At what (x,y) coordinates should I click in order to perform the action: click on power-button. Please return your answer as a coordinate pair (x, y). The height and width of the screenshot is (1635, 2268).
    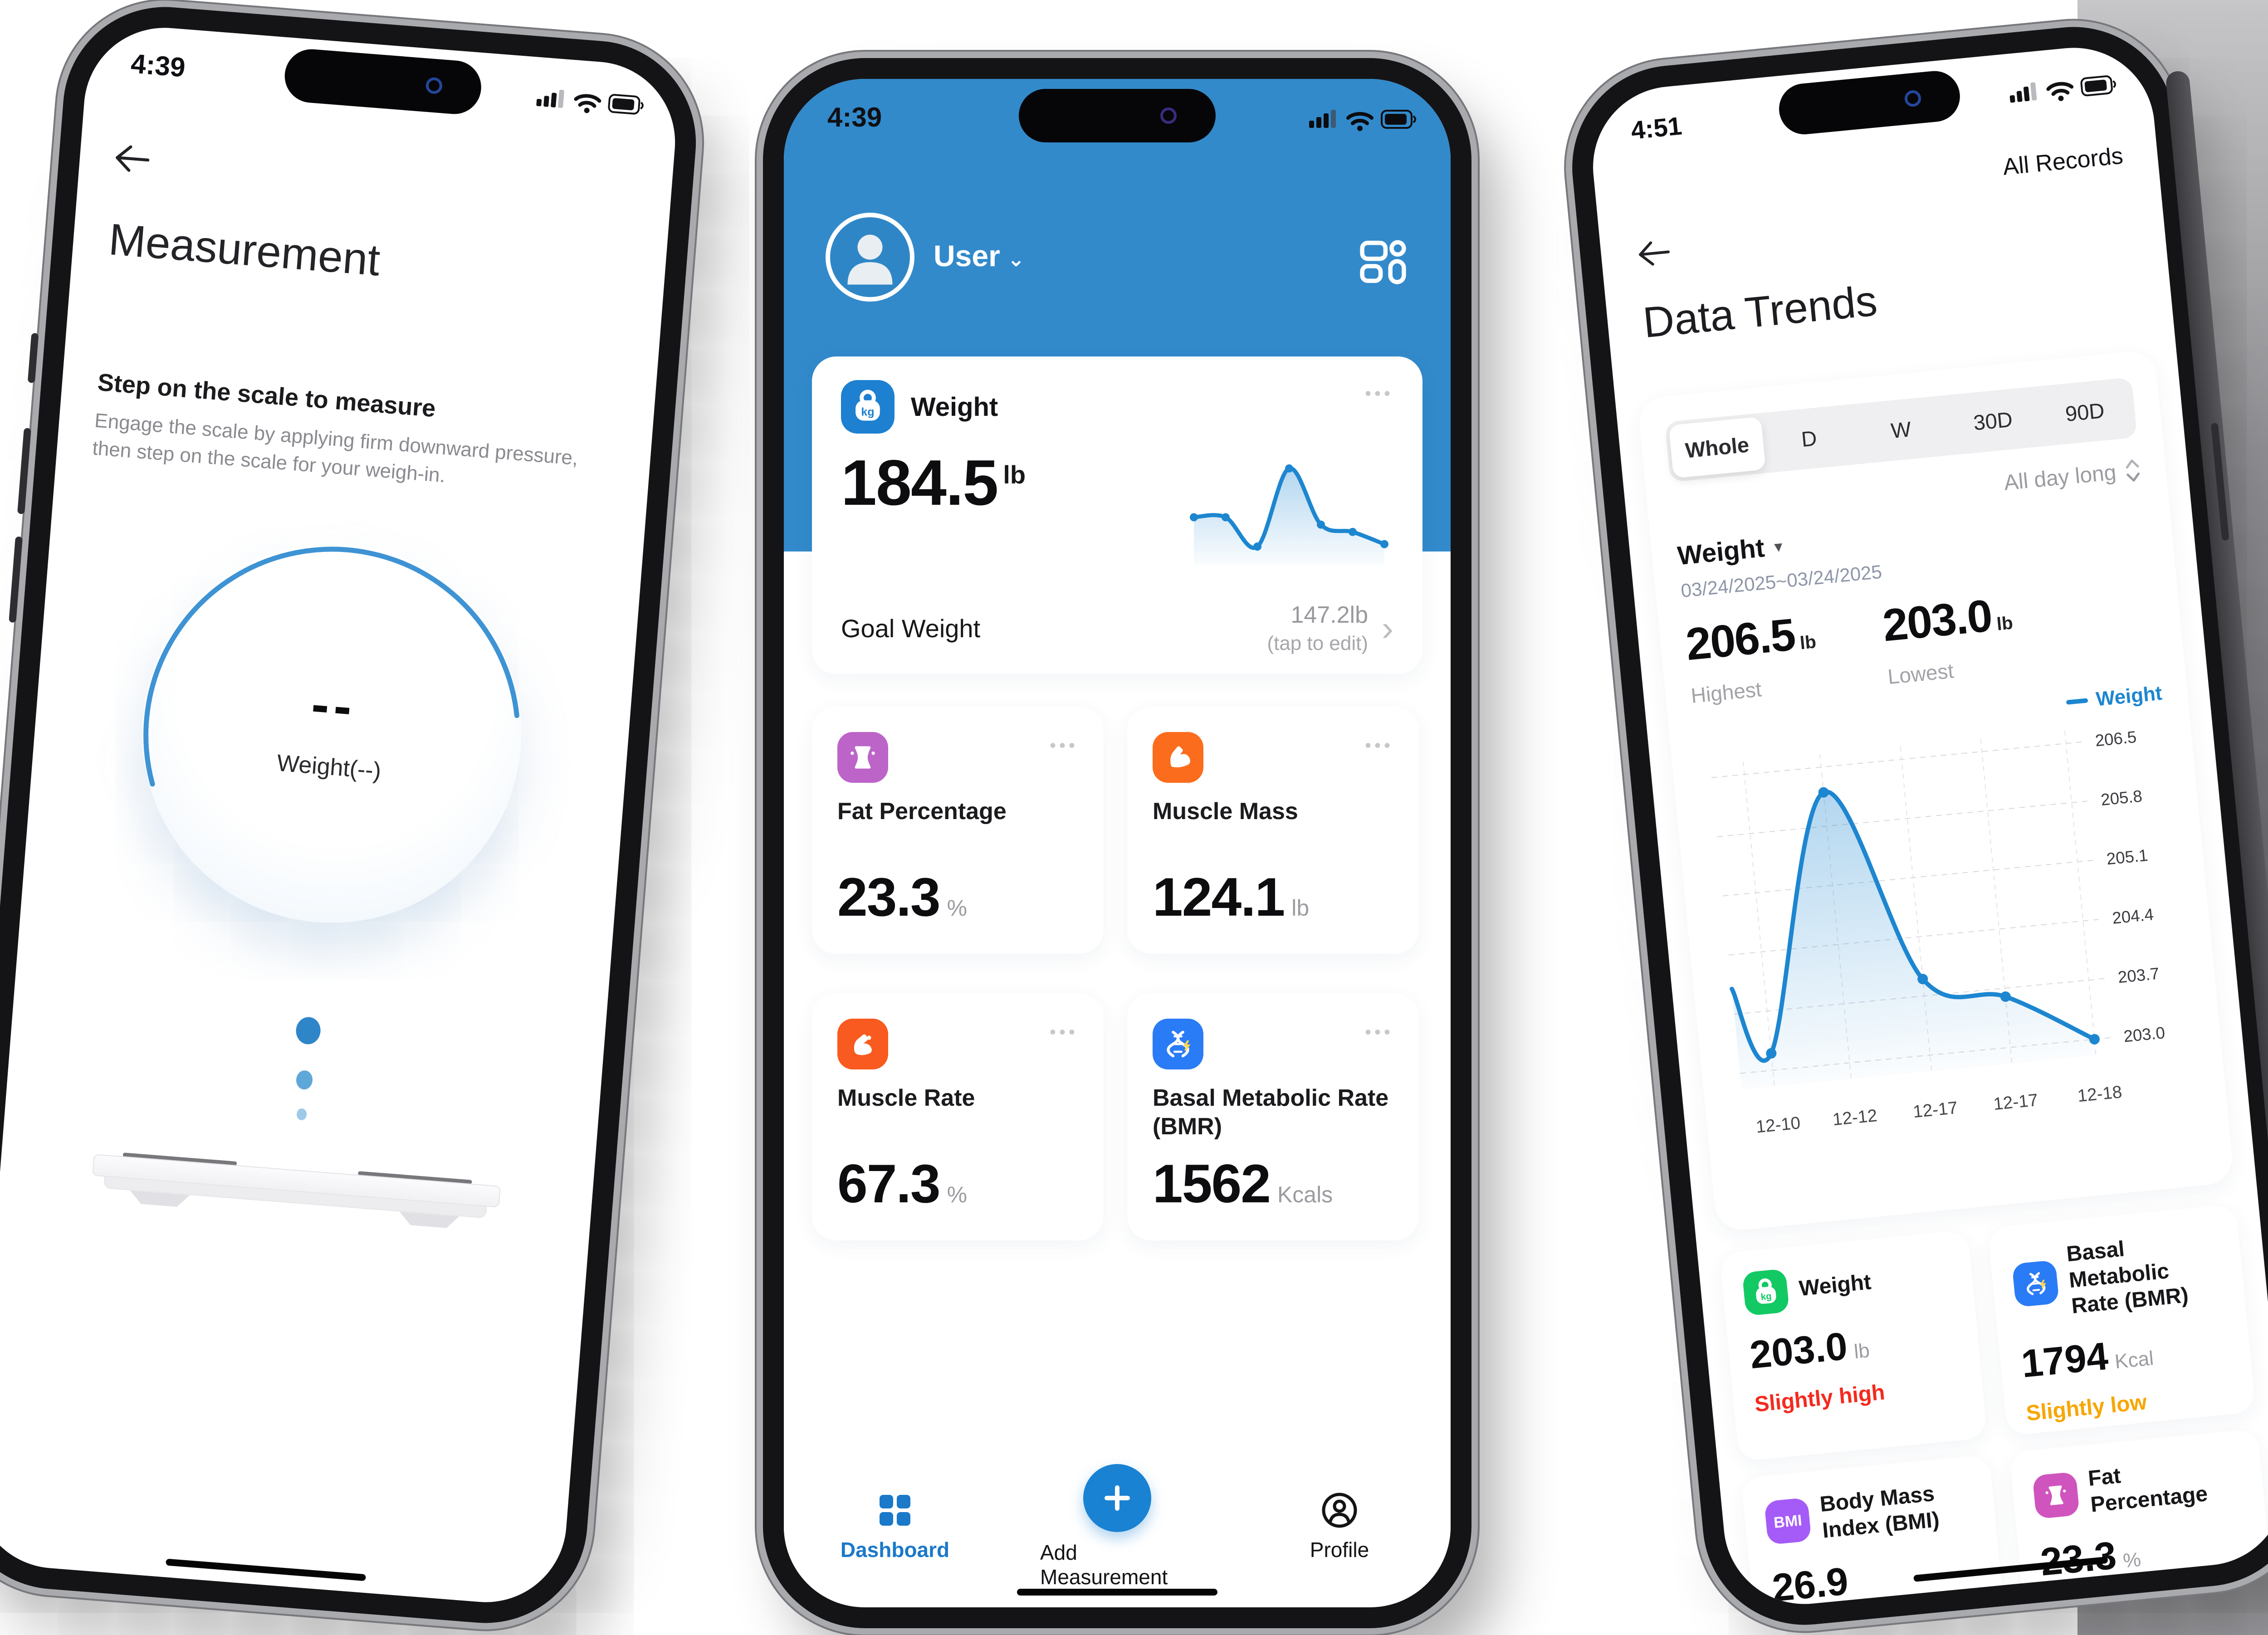
    Looking at the image, I should click on (1481, 552).